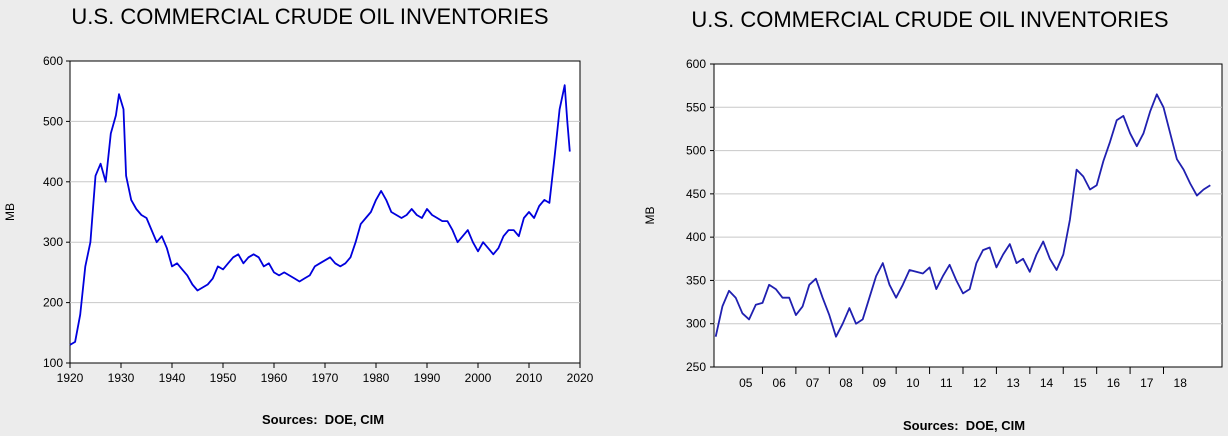 The image size is (1228, 436). Describe the element at coordinates (946, 383) in the screenshot. I see `x-tick-label: 11` at that location.